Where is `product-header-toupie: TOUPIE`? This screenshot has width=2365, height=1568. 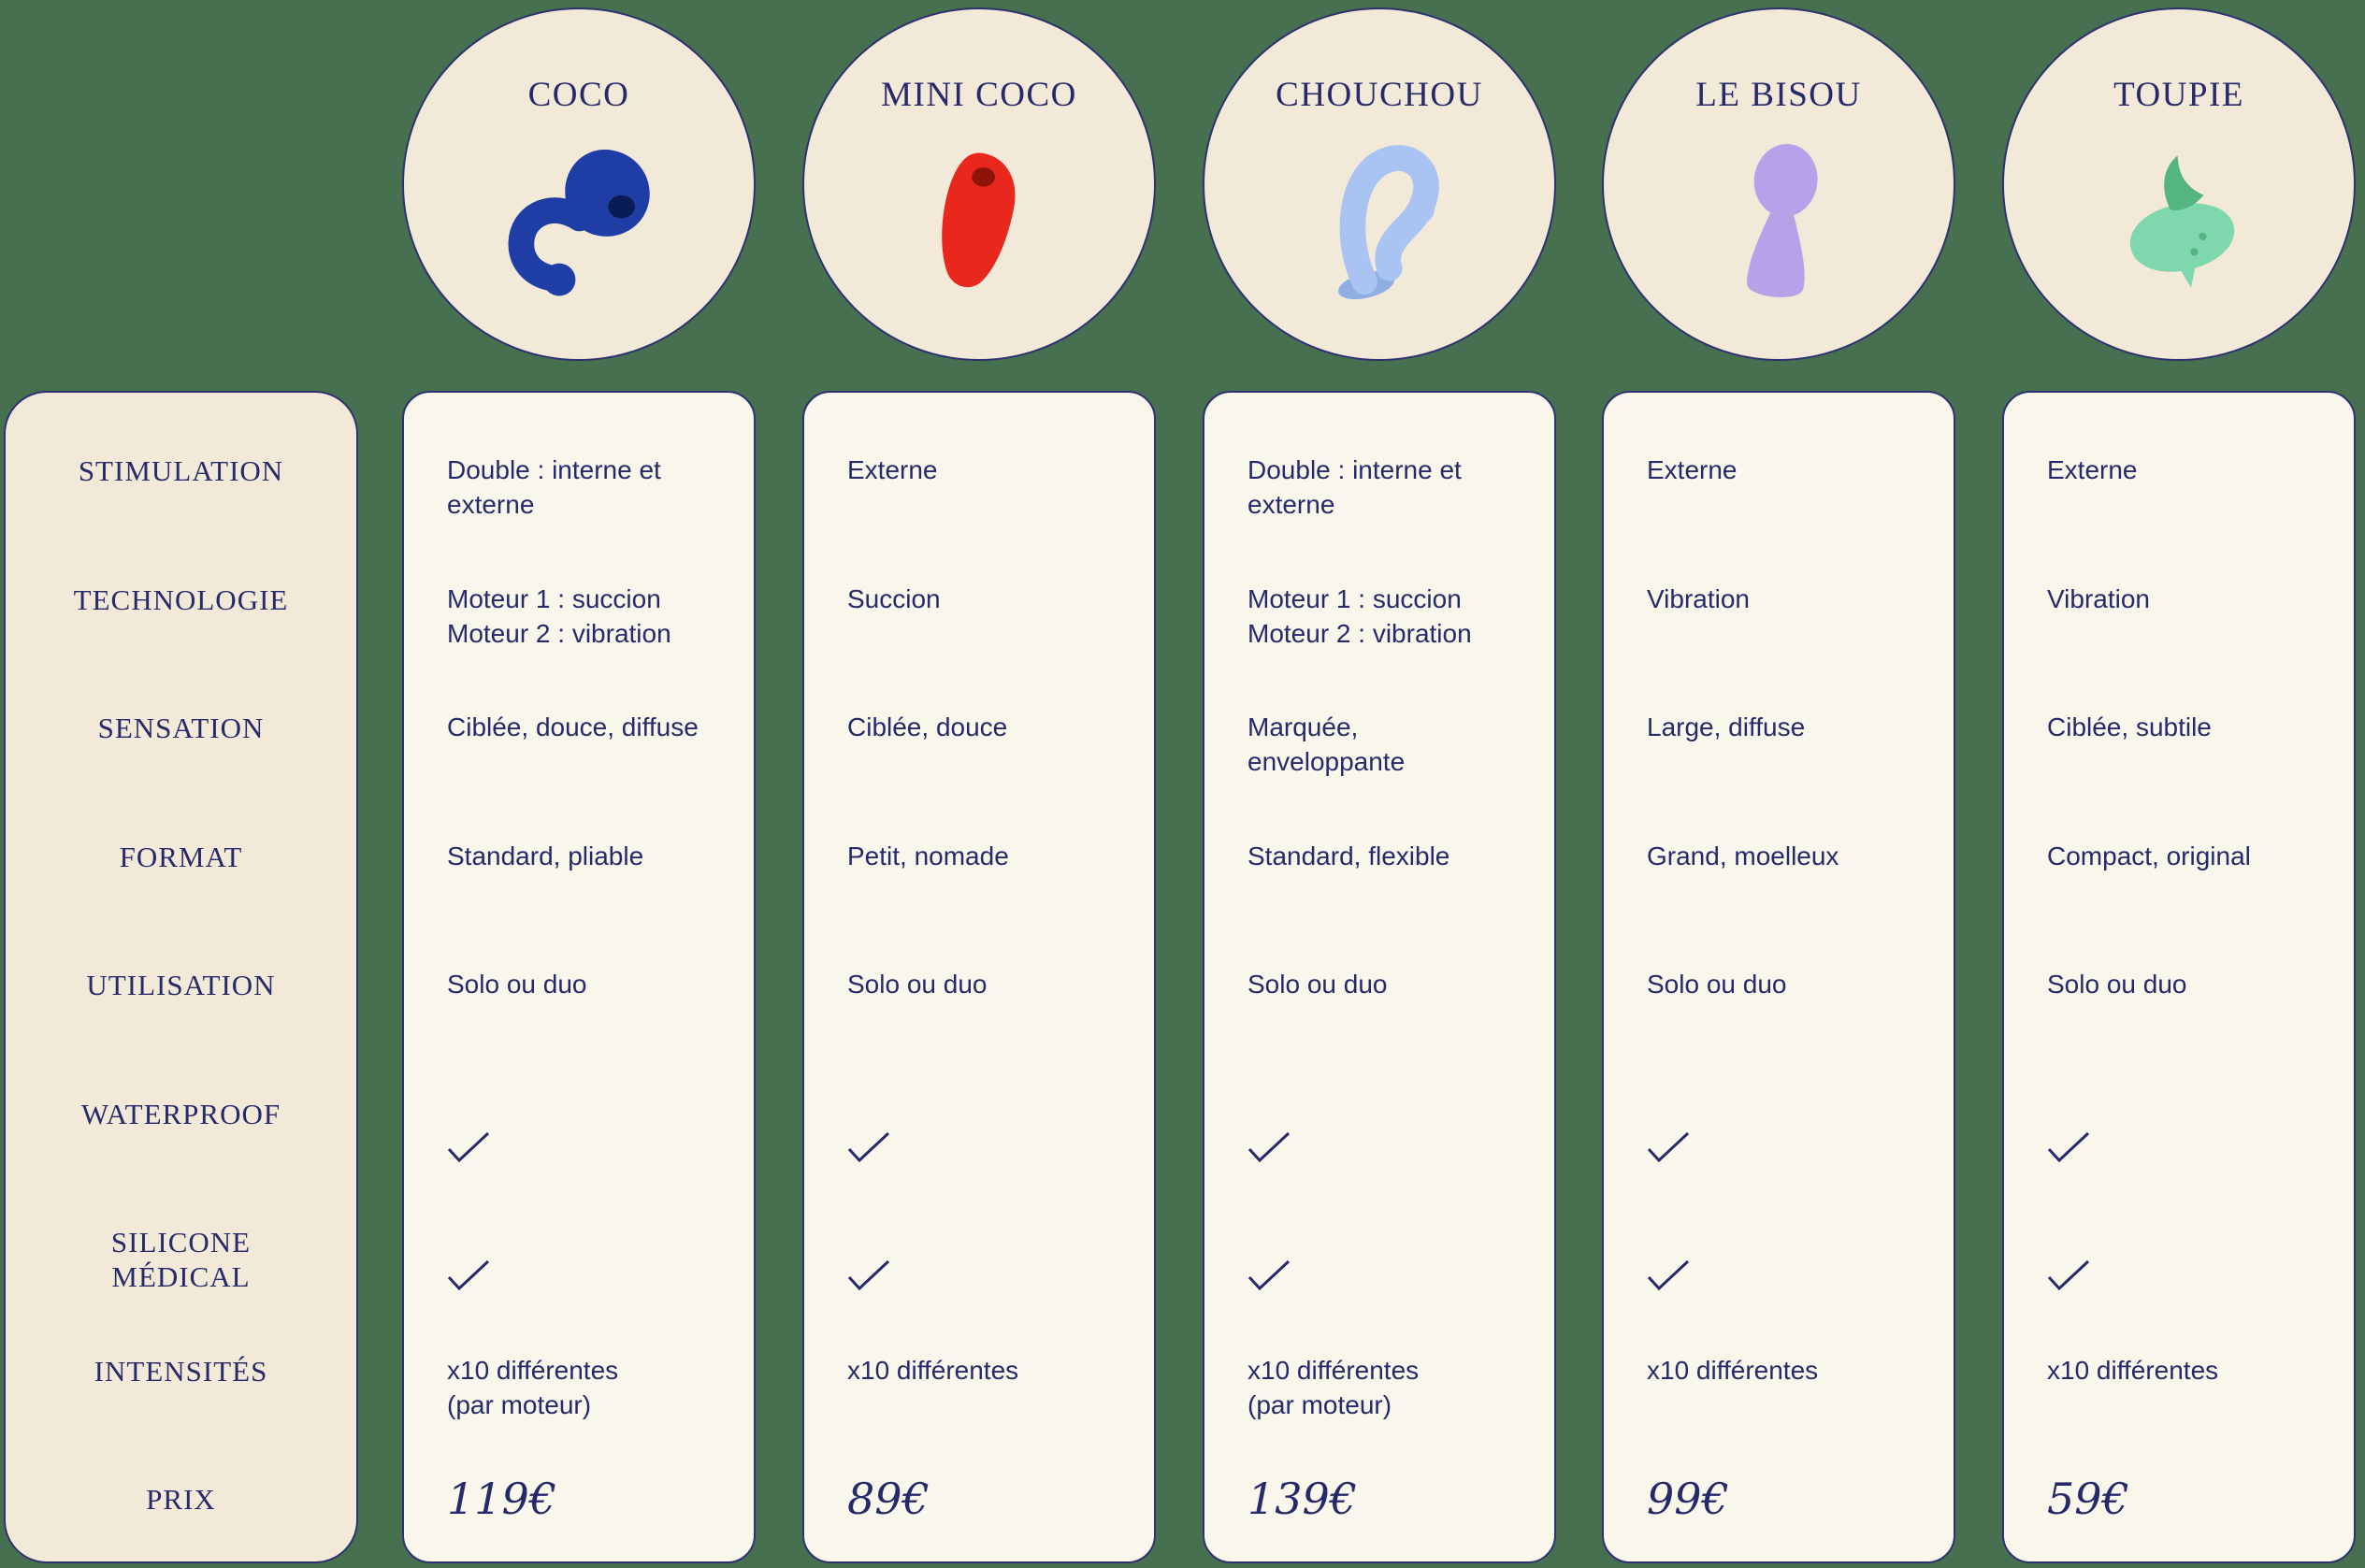
product-header-toupie: TOUPIE is located at coordinates (2179, 184).